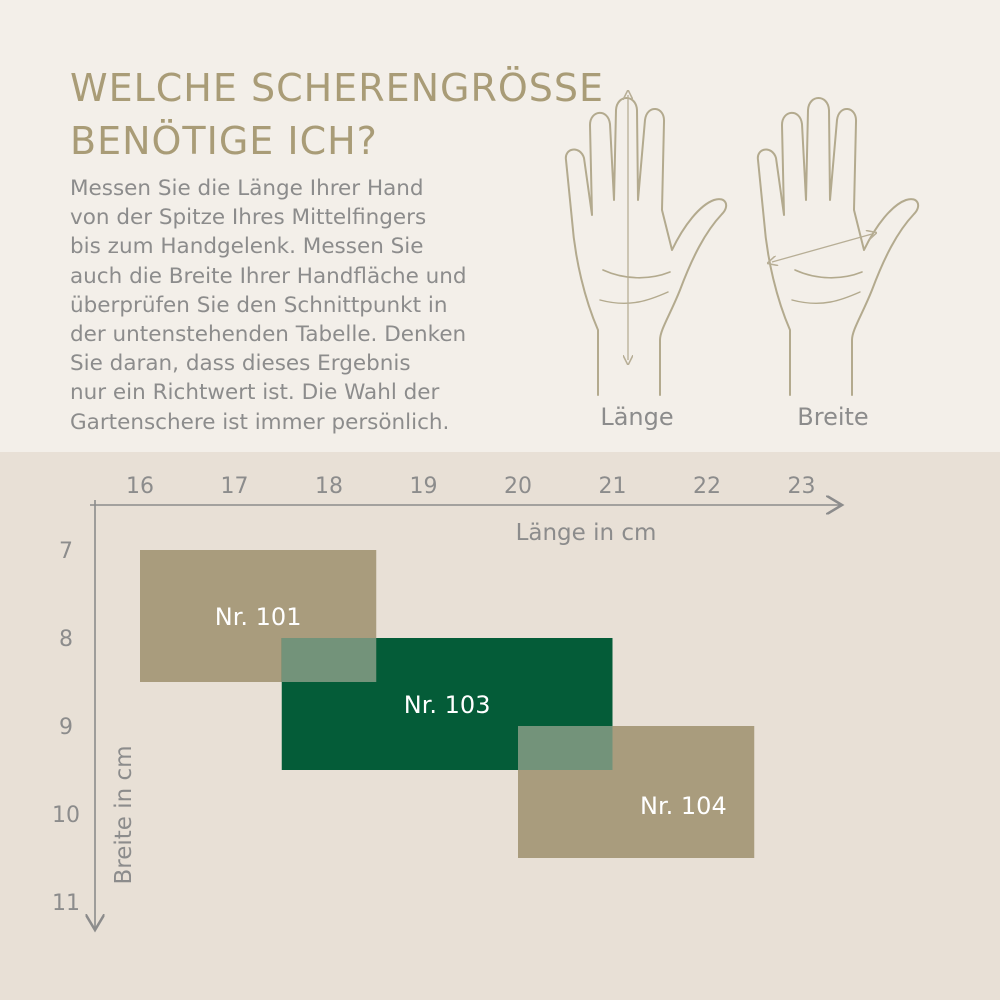 The image size is (1000, 1000). I want to click on y-axis-label: Breite in cm, so click(124, 814).